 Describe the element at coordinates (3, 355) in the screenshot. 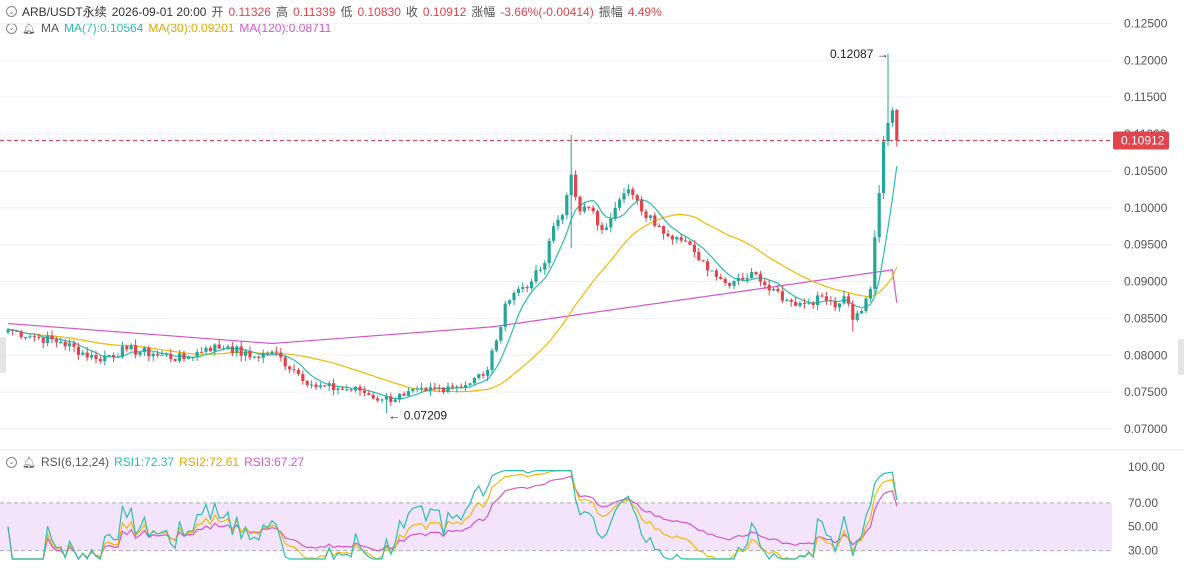

I see `left-scroll-handle` at that location.